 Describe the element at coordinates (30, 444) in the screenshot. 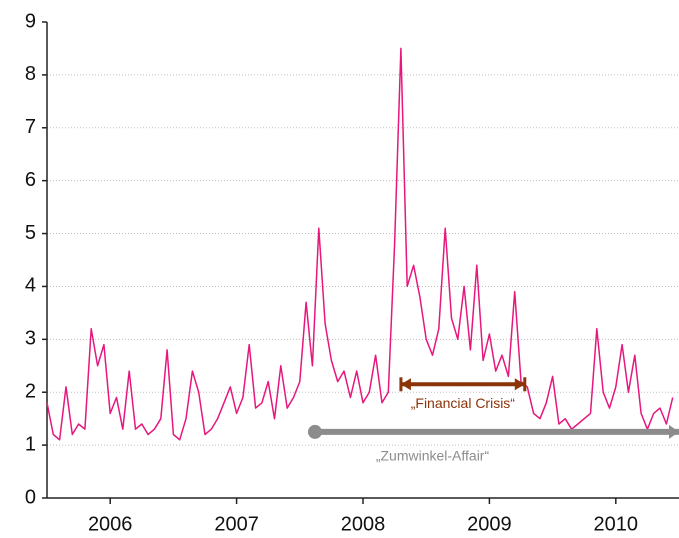

I see `y-tick-label: 1` at that location.